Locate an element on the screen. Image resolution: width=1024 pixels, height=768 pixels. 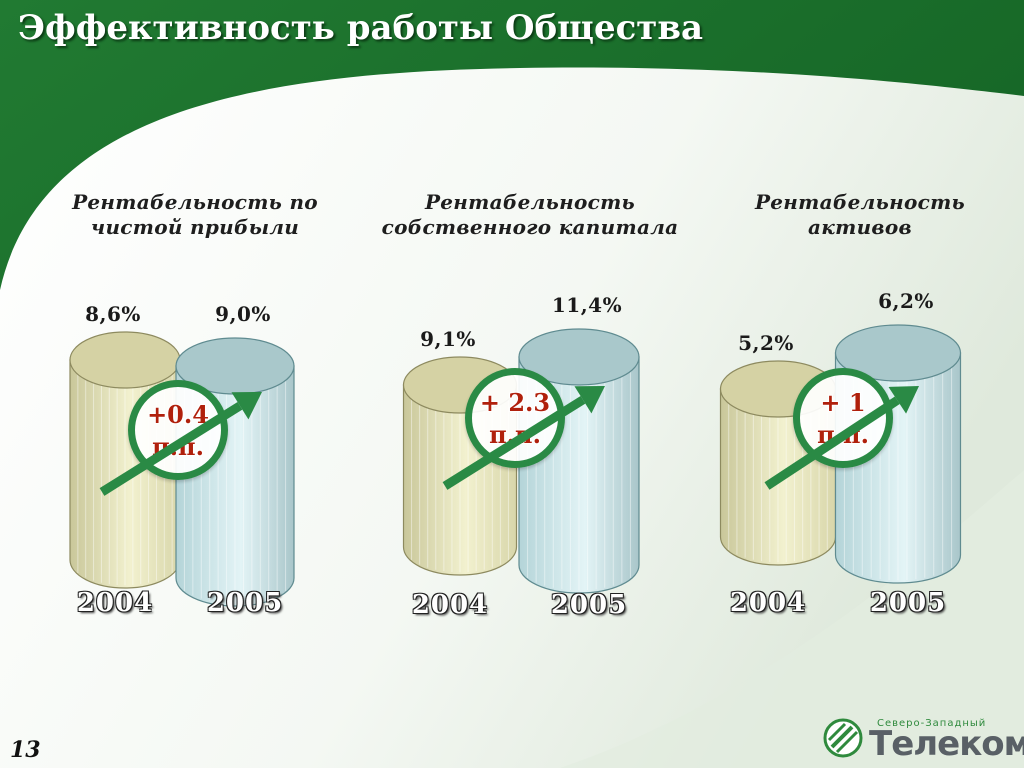
delta-annotation: + 2.3 п.п. is located at coordinates (515, 419).